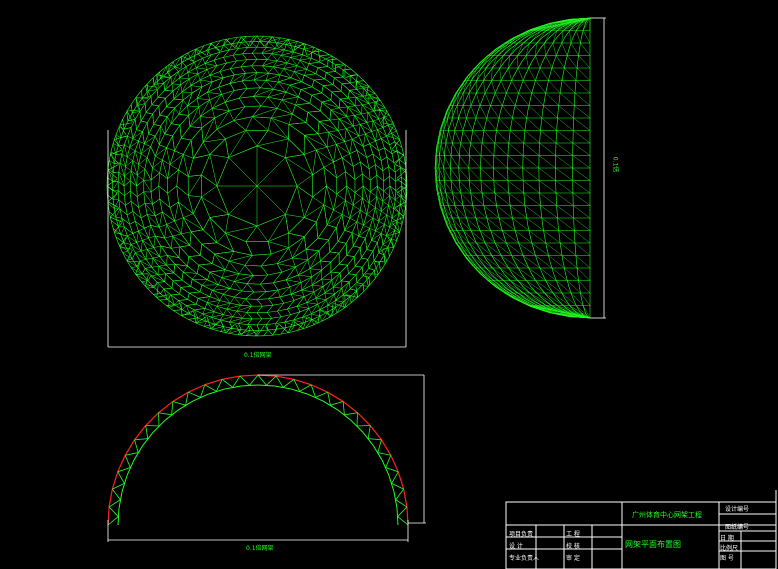 The height and width of the screenshot is (569, 778). I want to click on project-name: 广州体育中心网架工程, so click(667, 515).